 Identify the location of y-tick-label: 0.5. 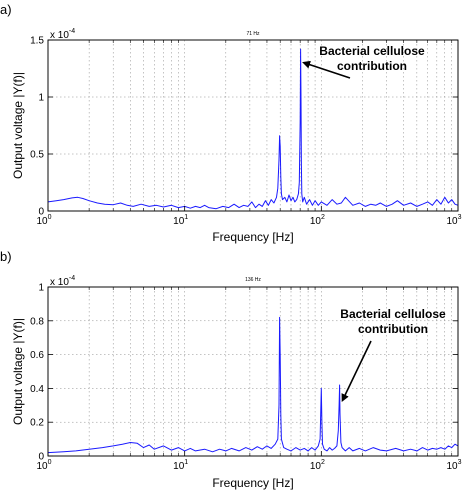
(37, 155).